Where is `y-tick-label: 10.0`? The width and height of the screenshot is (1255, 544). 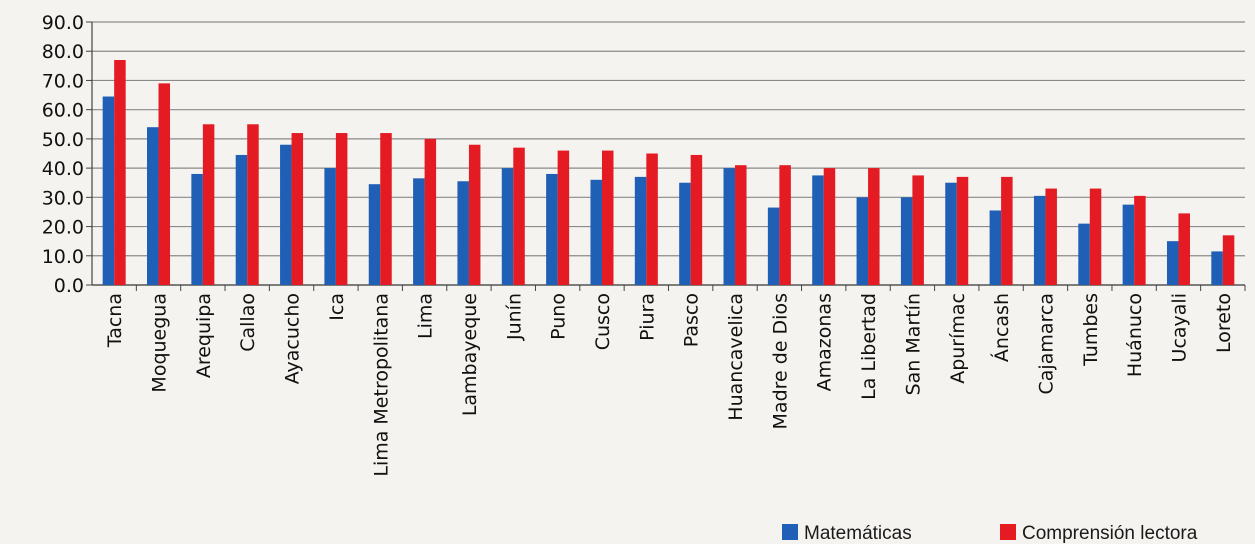 y-tick-label: 10.0 is located at coordinates (63, 257).